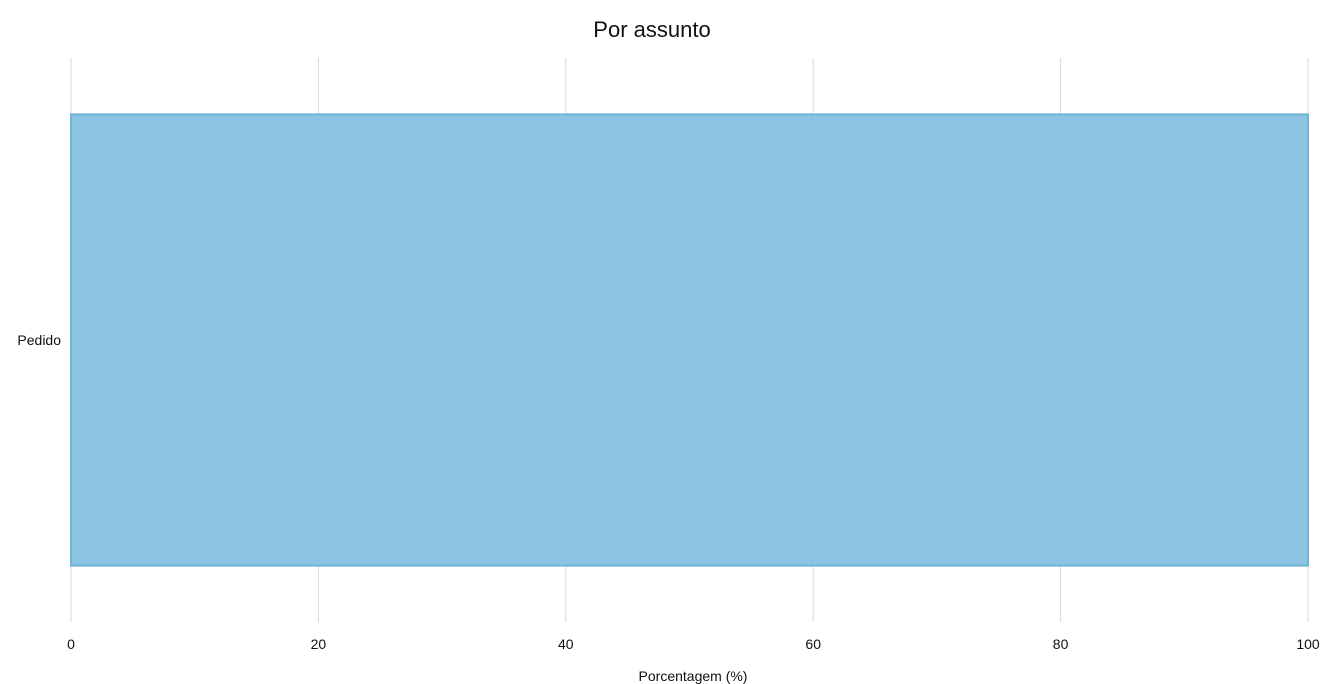 Image resolution: width=1324 pixels, height=684 pixels. What do you see at coordinates (319, 644) in the screenshot?
I see `x-tick-label-1: 20` at bounding box center [319, 644].